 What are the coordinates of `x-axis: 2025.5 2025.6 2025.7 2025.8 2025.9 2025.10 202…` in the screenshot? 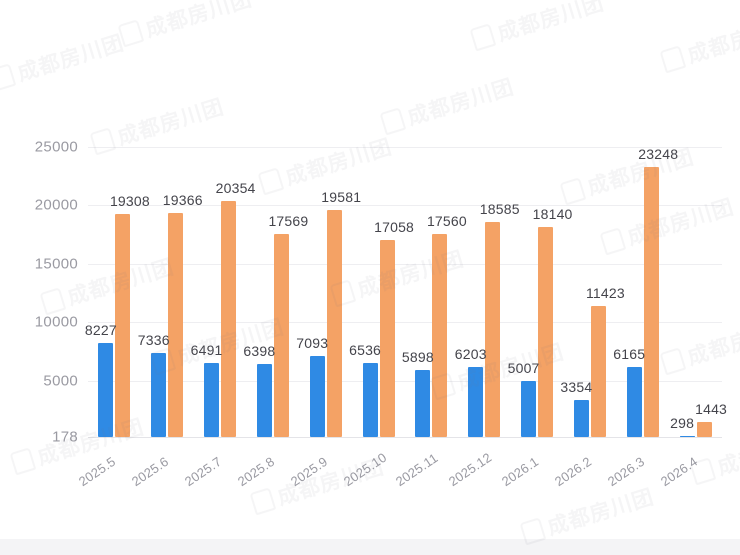 It's located at (399, 472).